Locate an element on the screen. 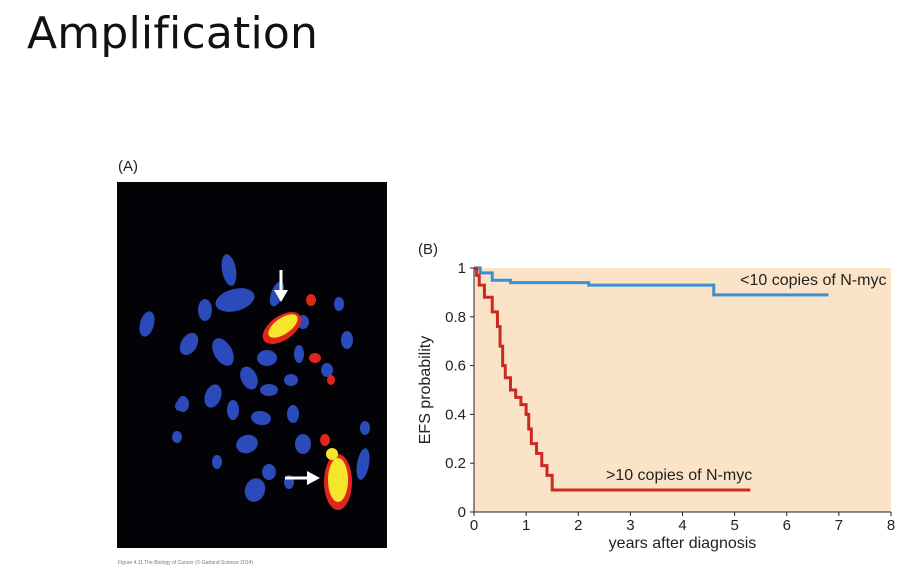 This screenshot has height=570, width=916. x-tick-label: 8 is located at coordinates (891, 525).